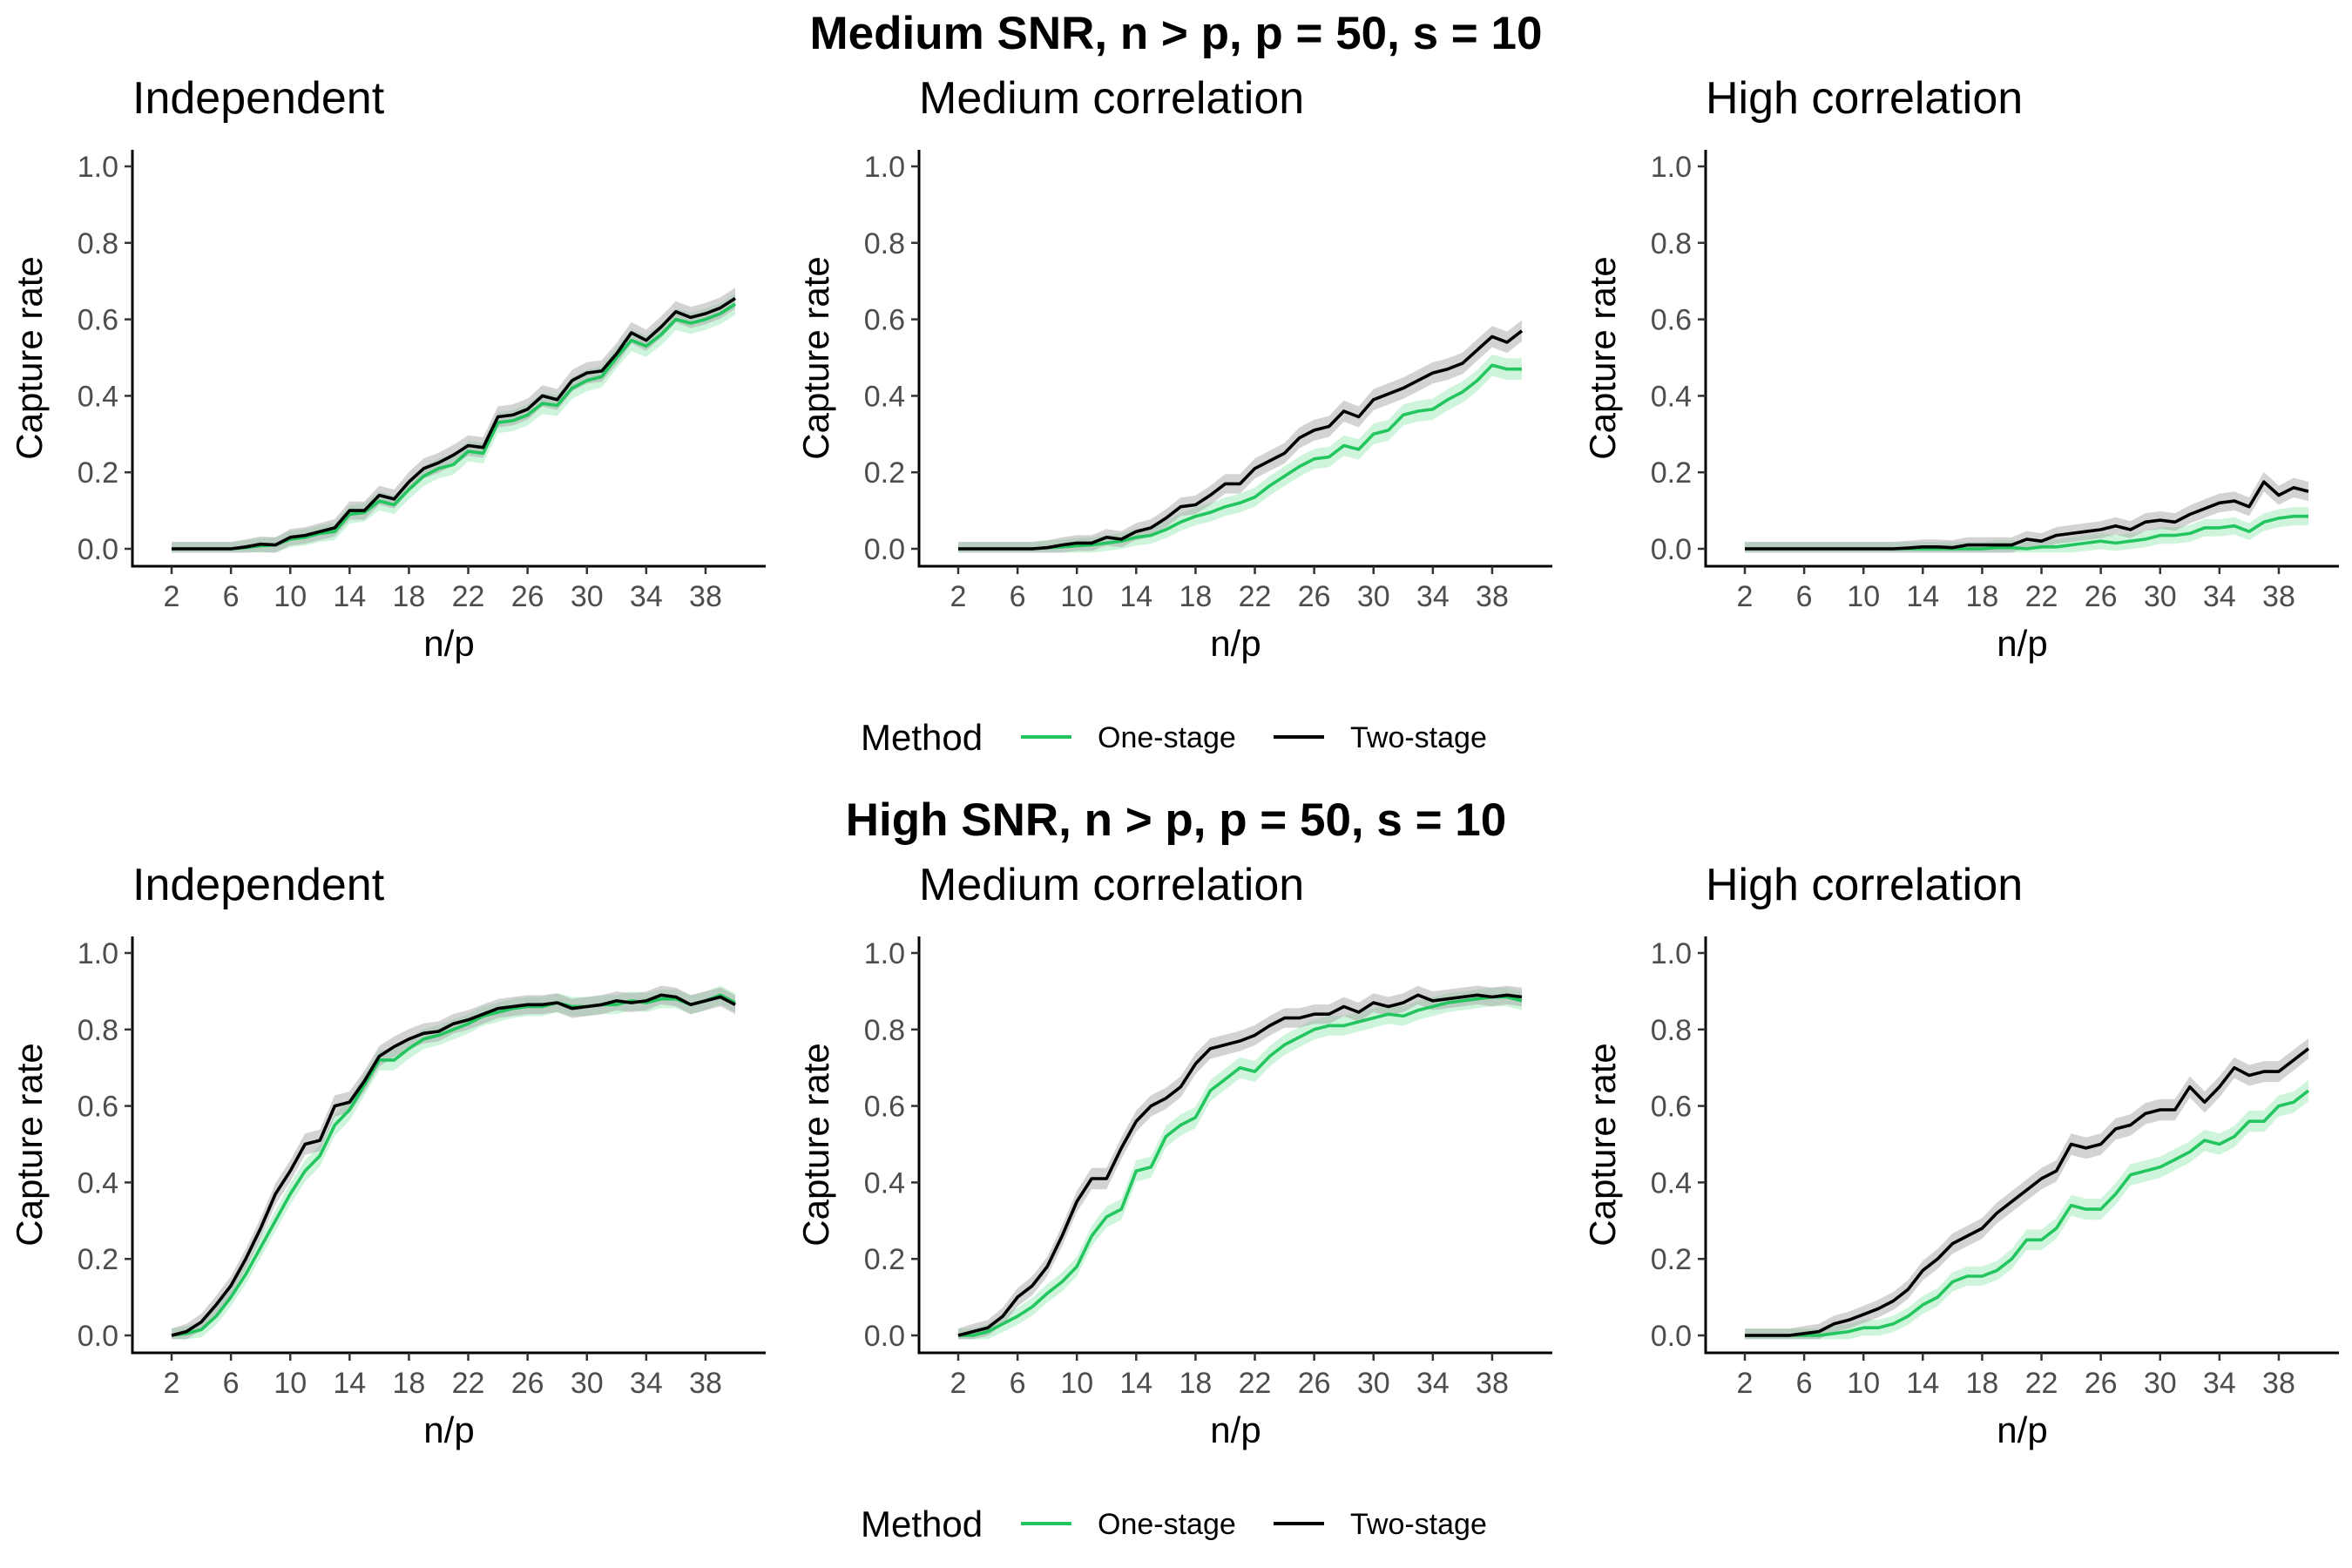 The image size is (2352, 1568). What do you see at coordinates (258, 98) in the screenshot?
I see `panel-title: Independent` at bounding box center [258, 98].